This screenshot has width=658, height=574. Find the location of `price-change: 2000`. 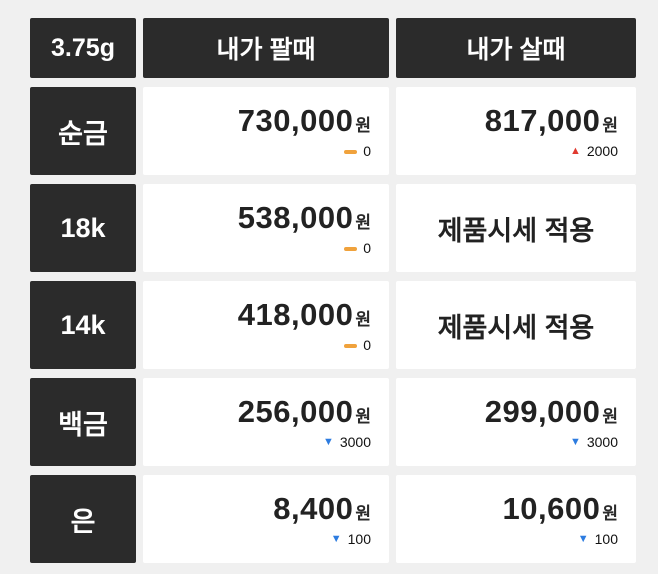

price-change: 2000 is located at coordinates (594, 151).